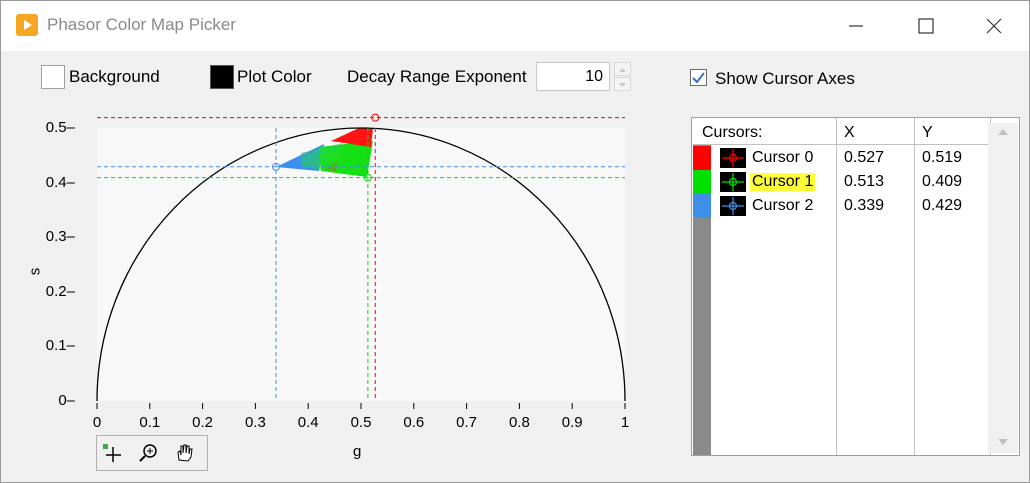 The width and height of the screenshot is (1030, 483). Describe the element at coordinates (783, 182) in the screenshot. I see `cursor-name: Cursor 1` at that location.